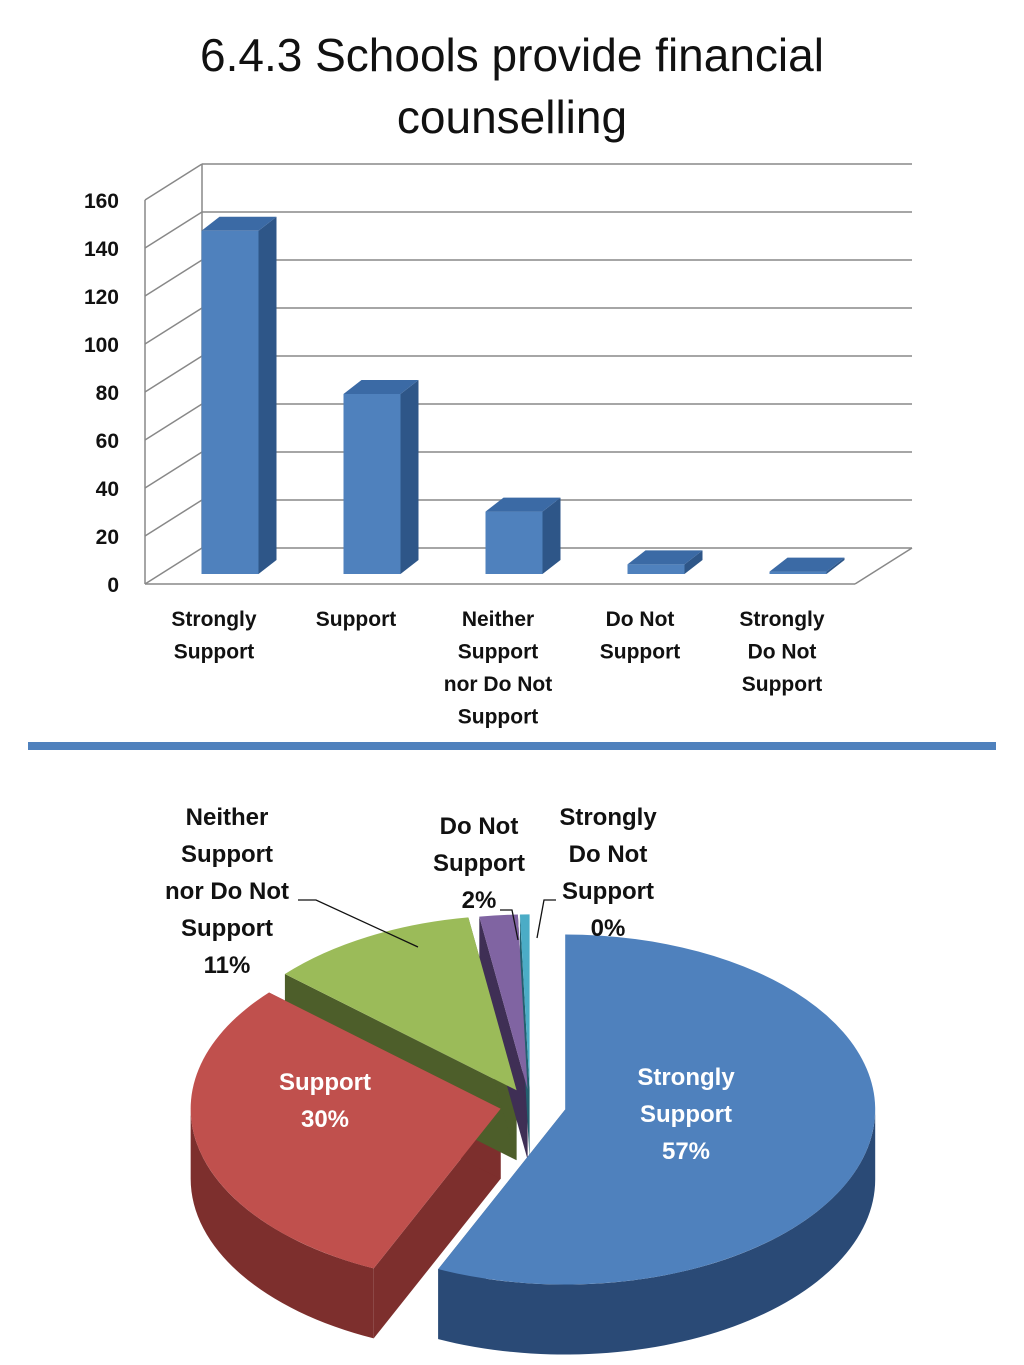 The image size is (1024, 1365). Describe the element at coordinates (107, 537) in the screenshot. I see `y-tick-label: 20` at that location.